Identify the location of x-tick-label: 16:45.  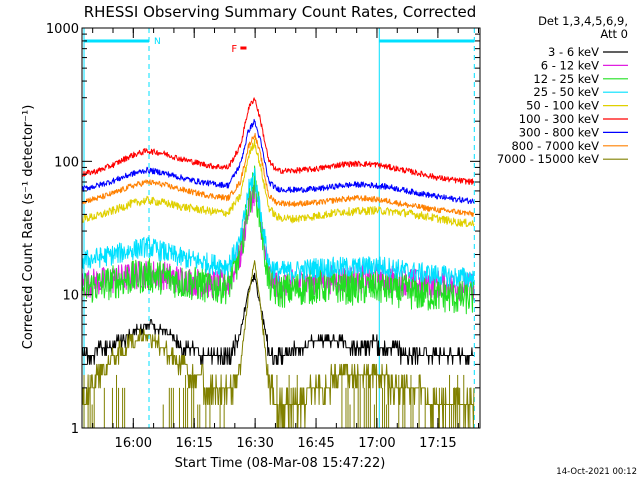
(315, 443).